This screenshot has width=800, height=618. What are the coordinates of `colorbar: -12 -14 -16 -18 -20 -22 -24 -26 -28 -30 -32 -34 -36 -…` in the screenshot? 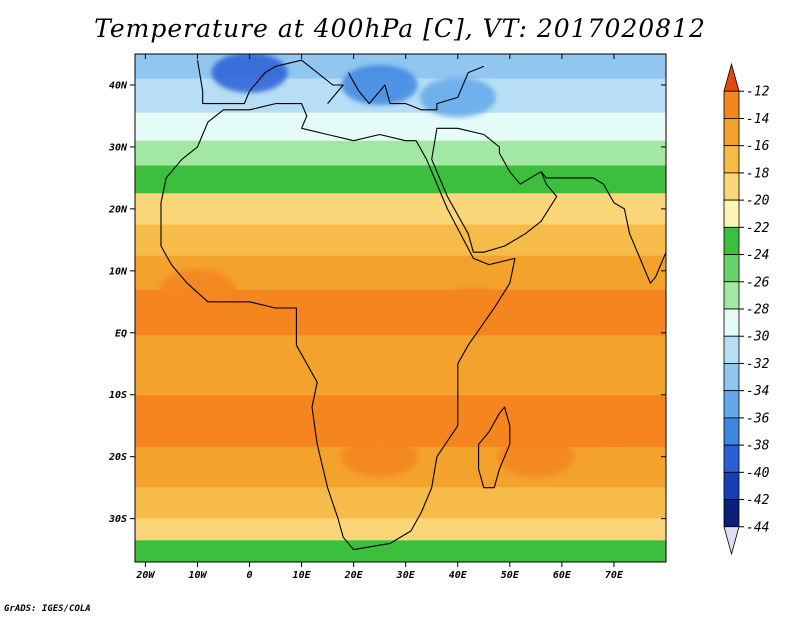 It's located at (746, 309).